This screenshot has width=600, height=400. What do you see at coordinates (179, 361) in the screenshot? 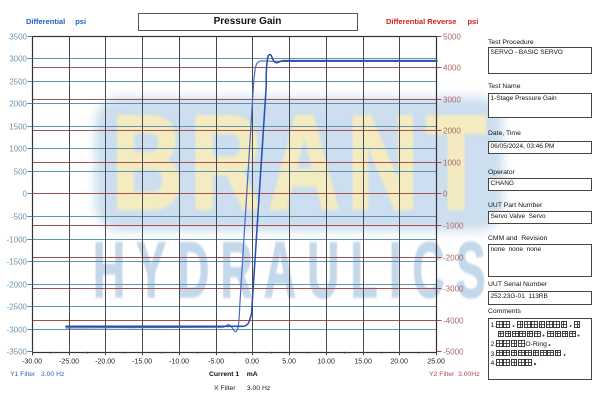
I see `svg-text: -10.00` at bounding box center [179, 361].